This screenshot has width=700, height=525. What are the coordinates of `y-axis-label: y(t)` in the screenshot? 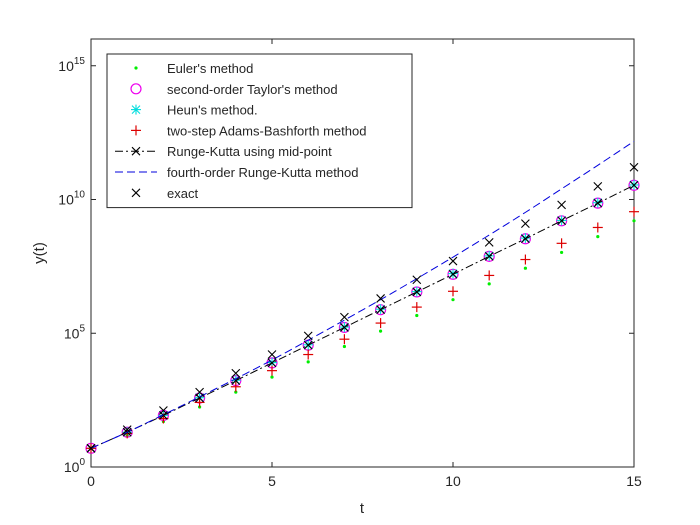 It's located at (39, 253).